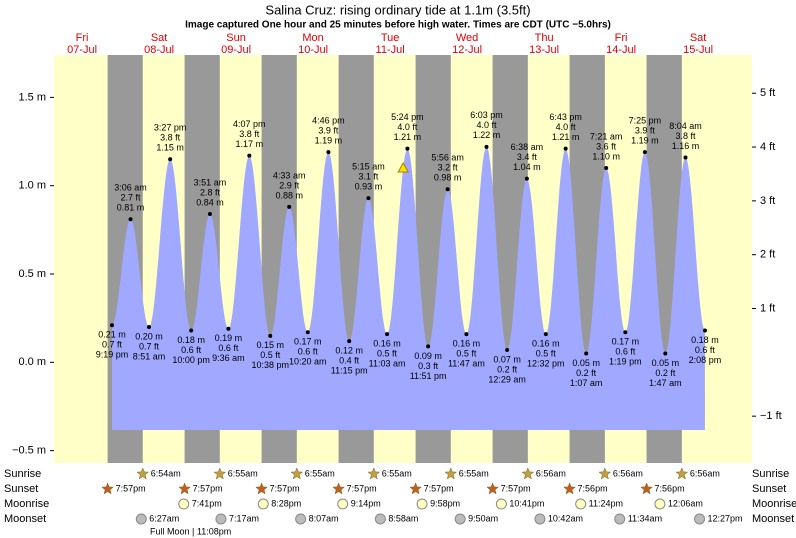  Describe the element at coordinates (374, 473) in the screenshot. I see `sunrise-icon` at that location.